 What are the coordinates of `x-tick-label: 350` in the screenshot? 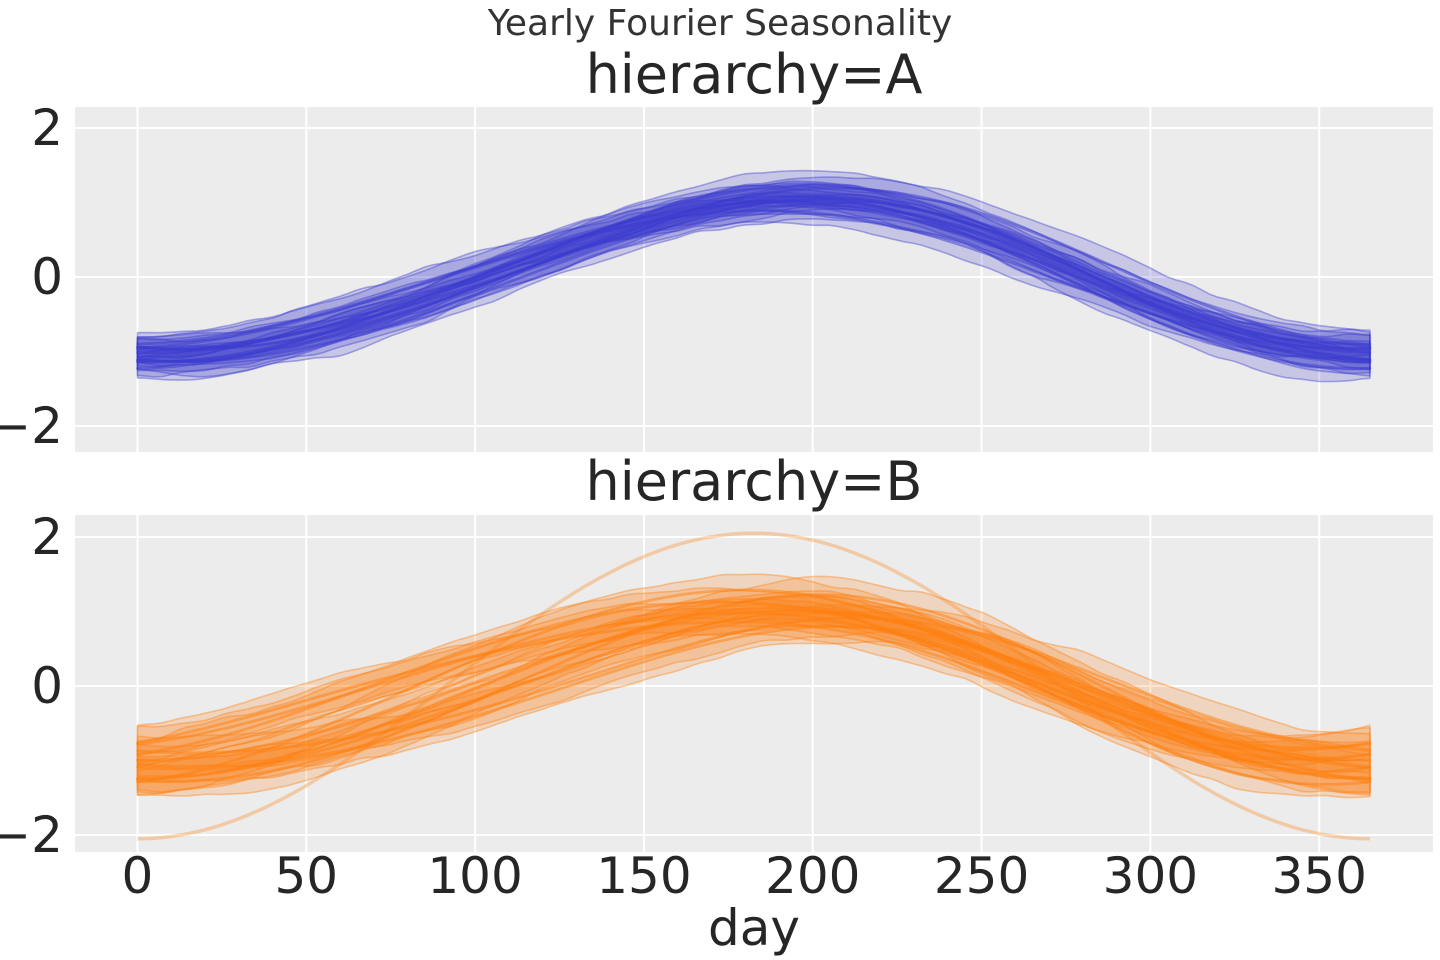 It's located at (1319, 876).